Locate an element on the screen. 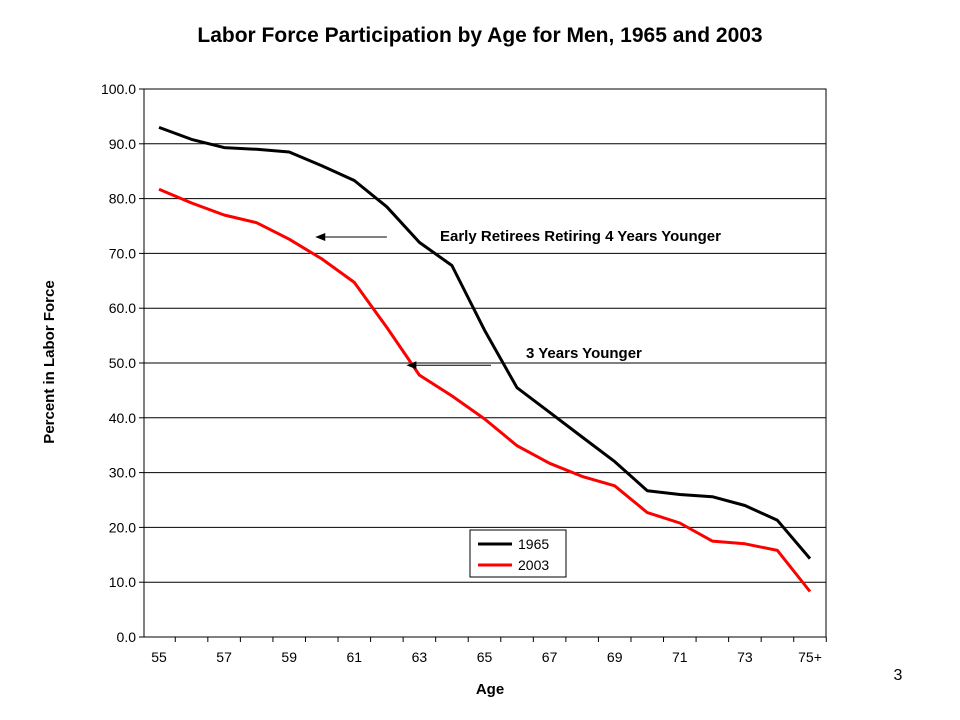  y-tick-label: 90.0 is located at coordinates (122, 144).